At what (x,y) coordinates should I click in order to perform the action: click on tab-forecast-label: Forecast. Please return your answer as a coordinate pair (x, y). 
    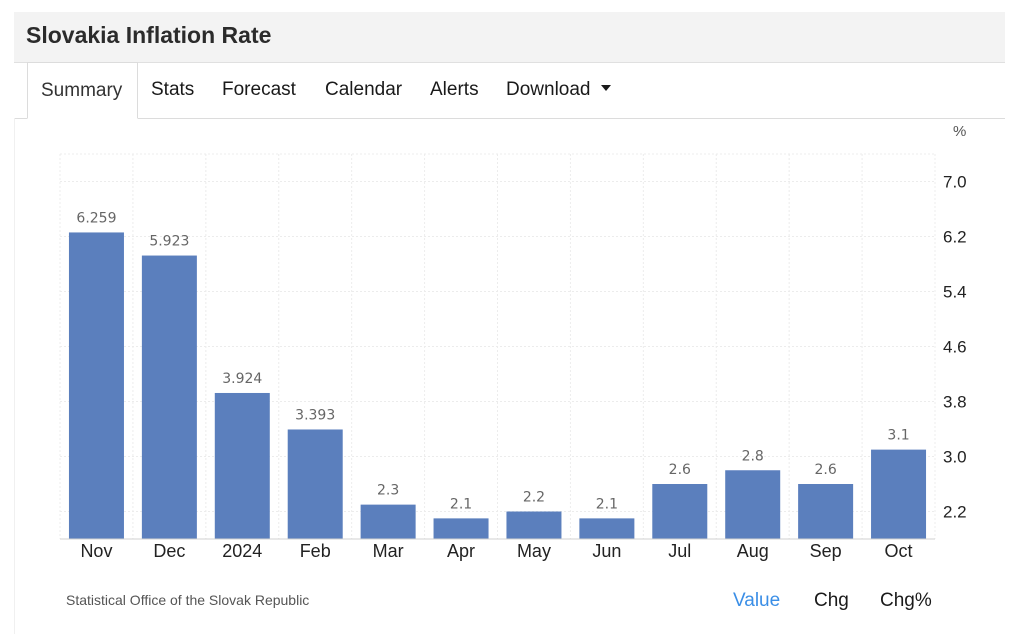
    Looking at the image, I should click on (259, 89).